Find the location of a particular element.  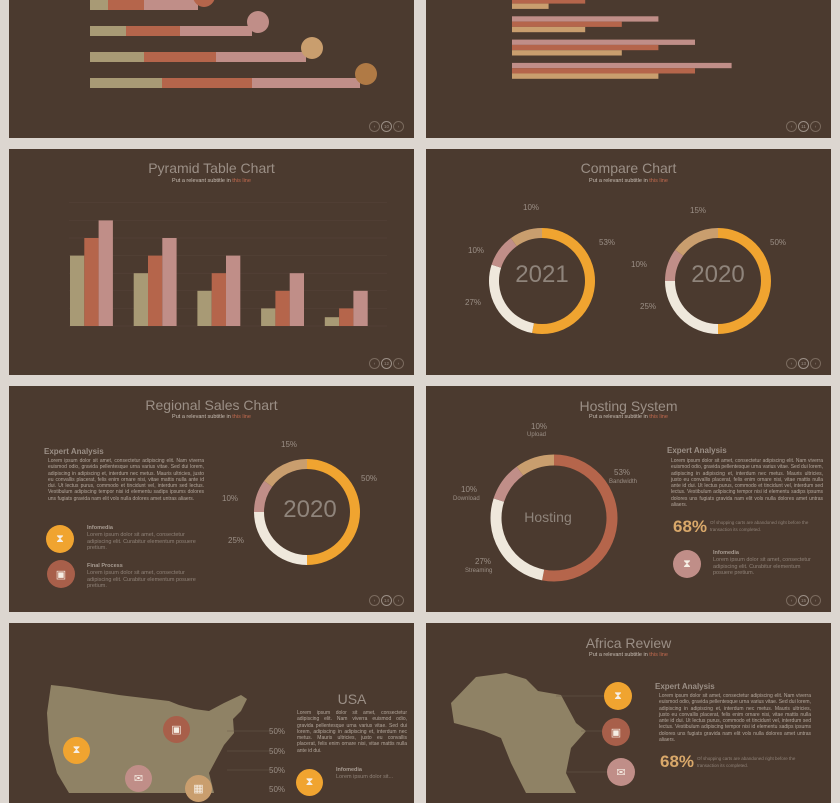

slide-nav: ‹ 11 › is located at coordinates (803, 126).